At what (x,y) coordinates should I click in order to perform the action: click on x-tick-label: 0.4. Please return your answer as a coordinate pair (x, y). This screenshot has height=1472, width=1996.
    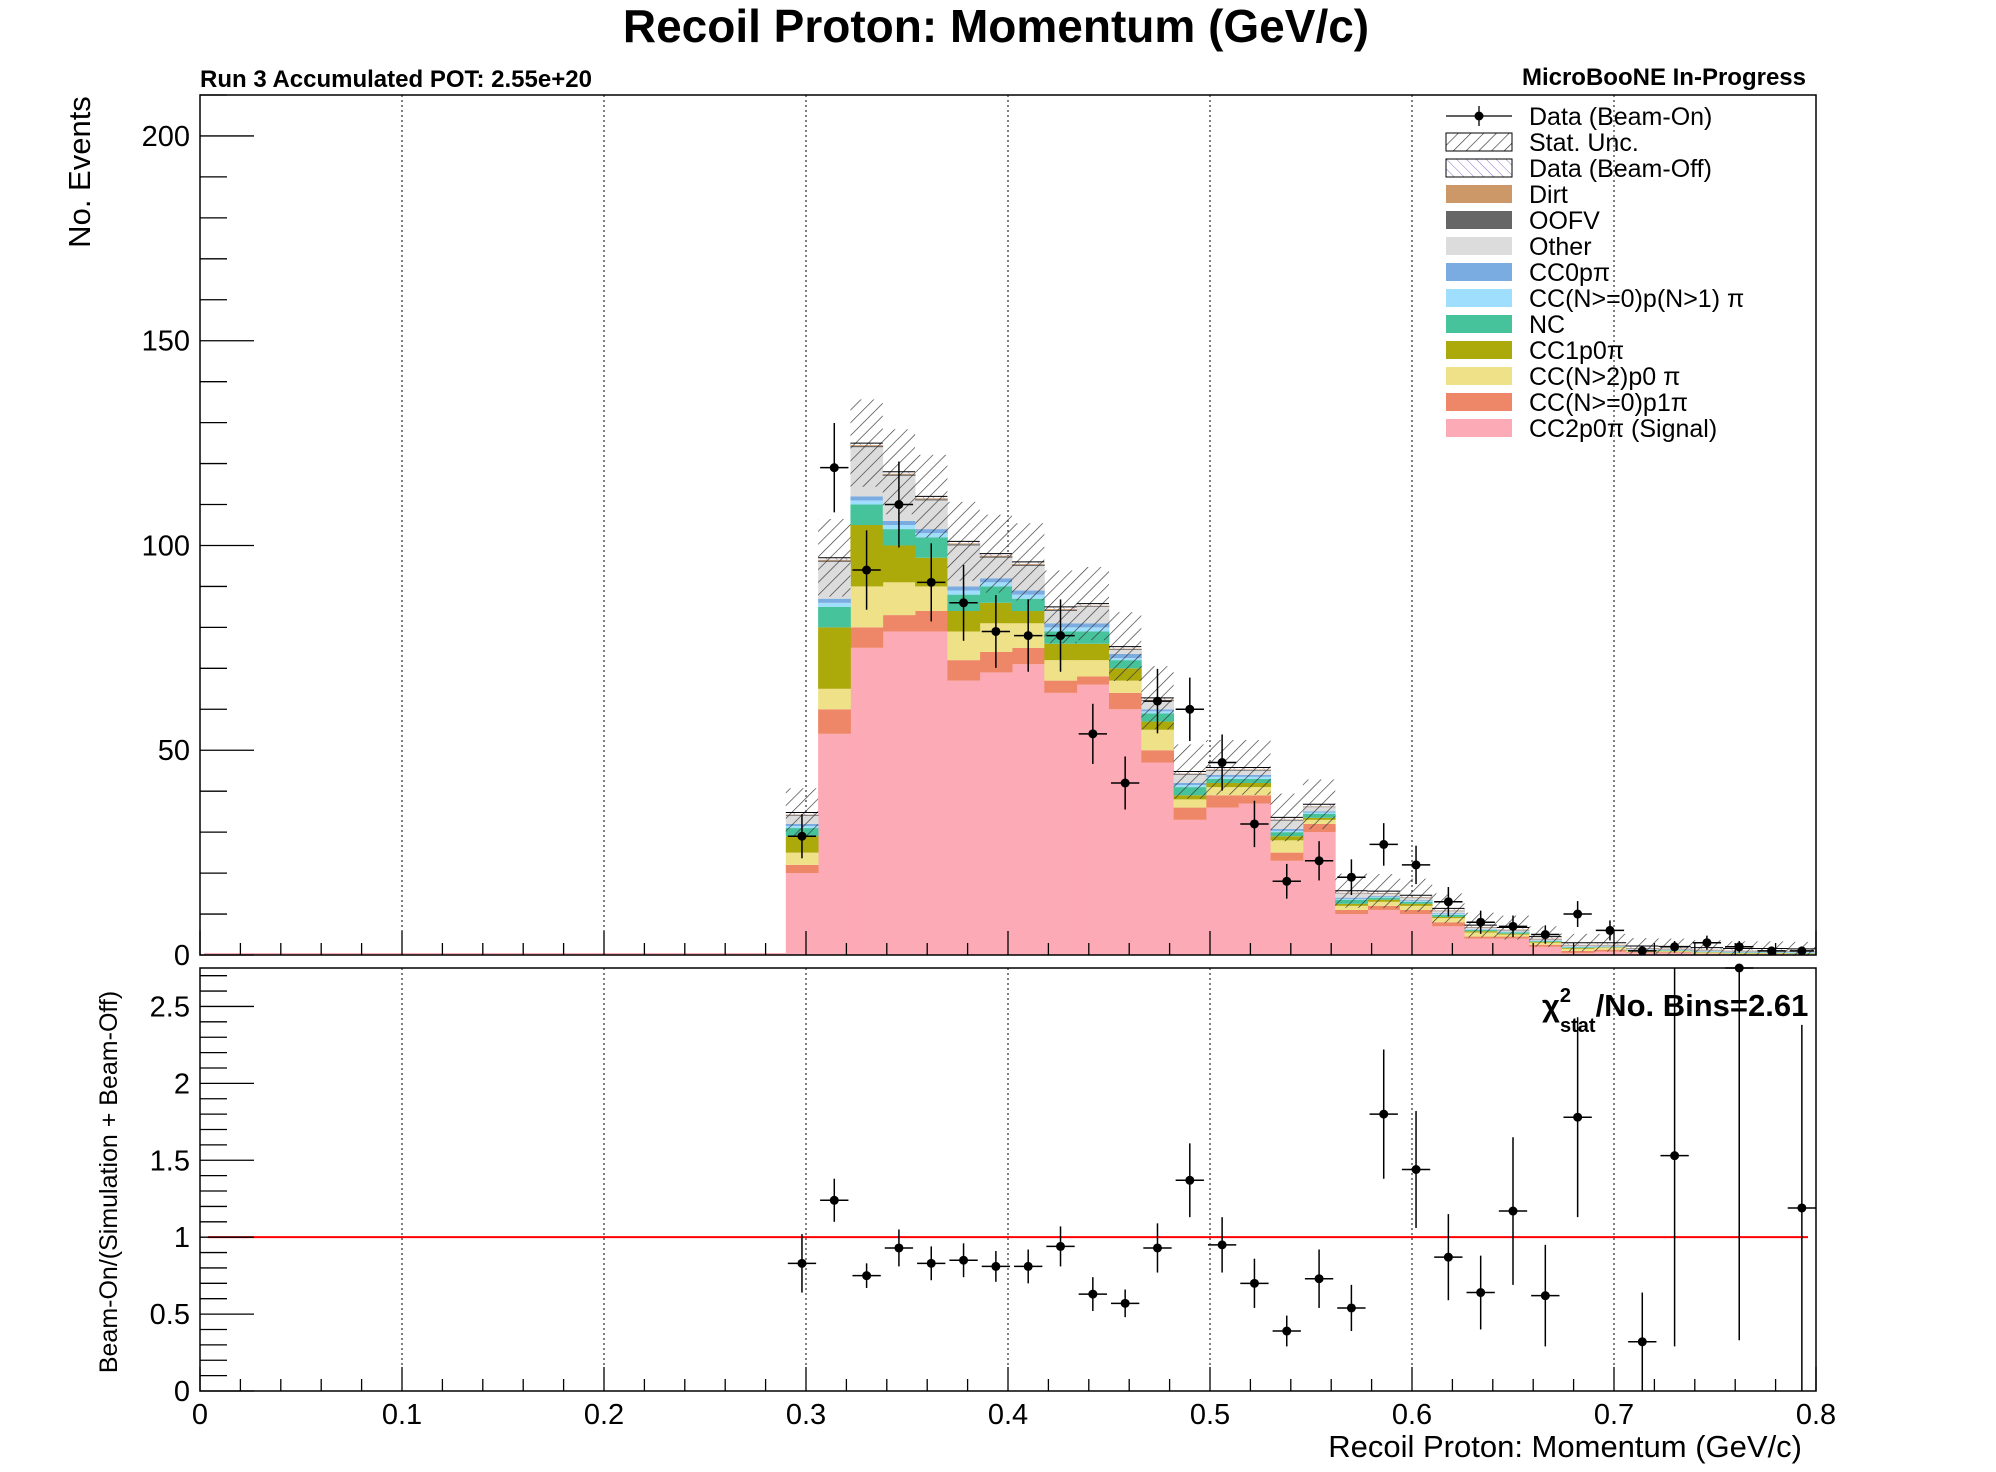
    Looking at the image, I should click on (1008, 1415).